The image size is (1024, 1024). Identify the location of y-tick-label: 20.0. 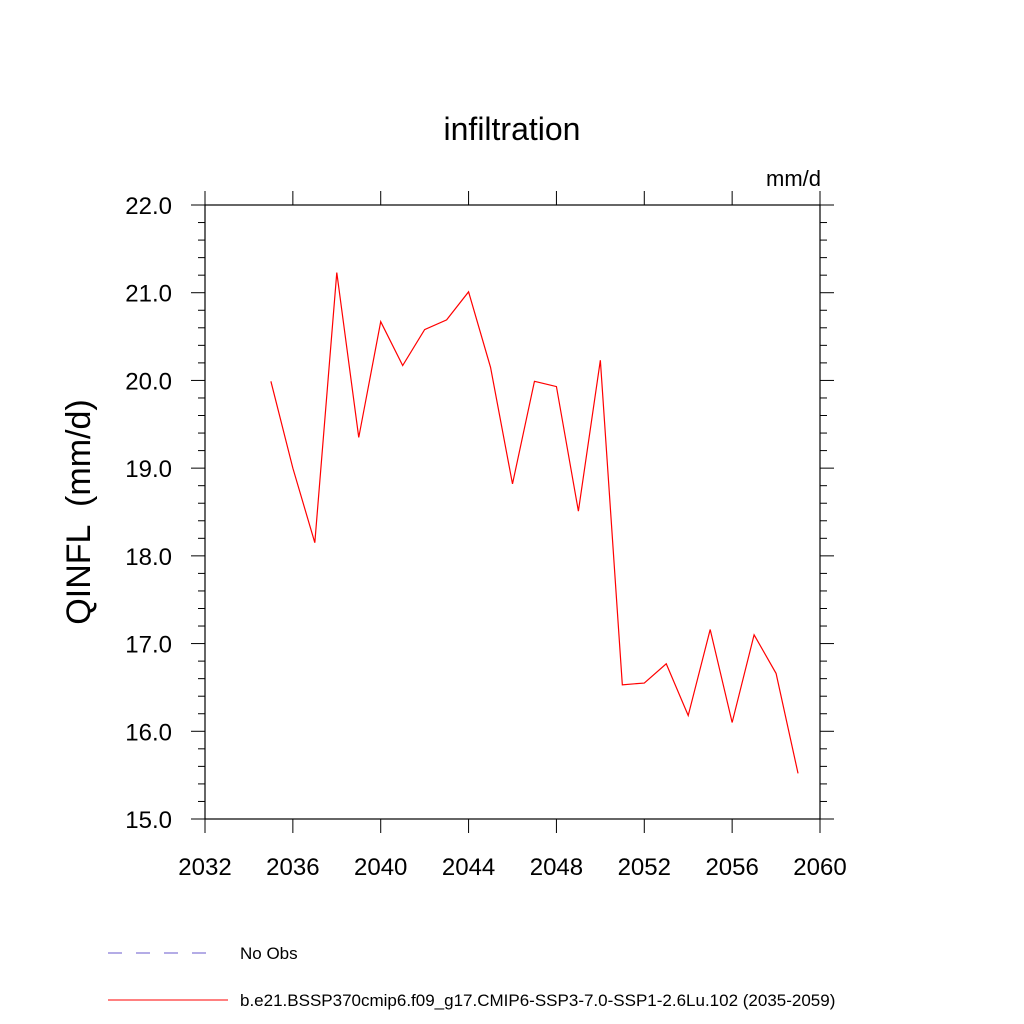
(148, 381).